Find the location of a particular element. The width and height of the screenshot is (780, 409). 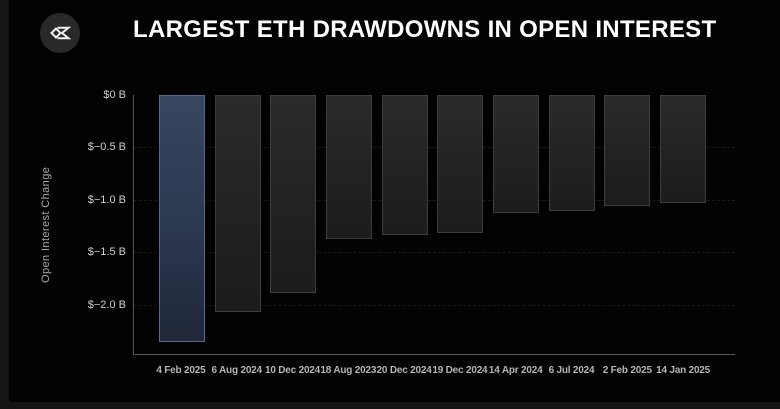

x-tick-label: 6 Jul 2024 is located at coordinates (571, 370).